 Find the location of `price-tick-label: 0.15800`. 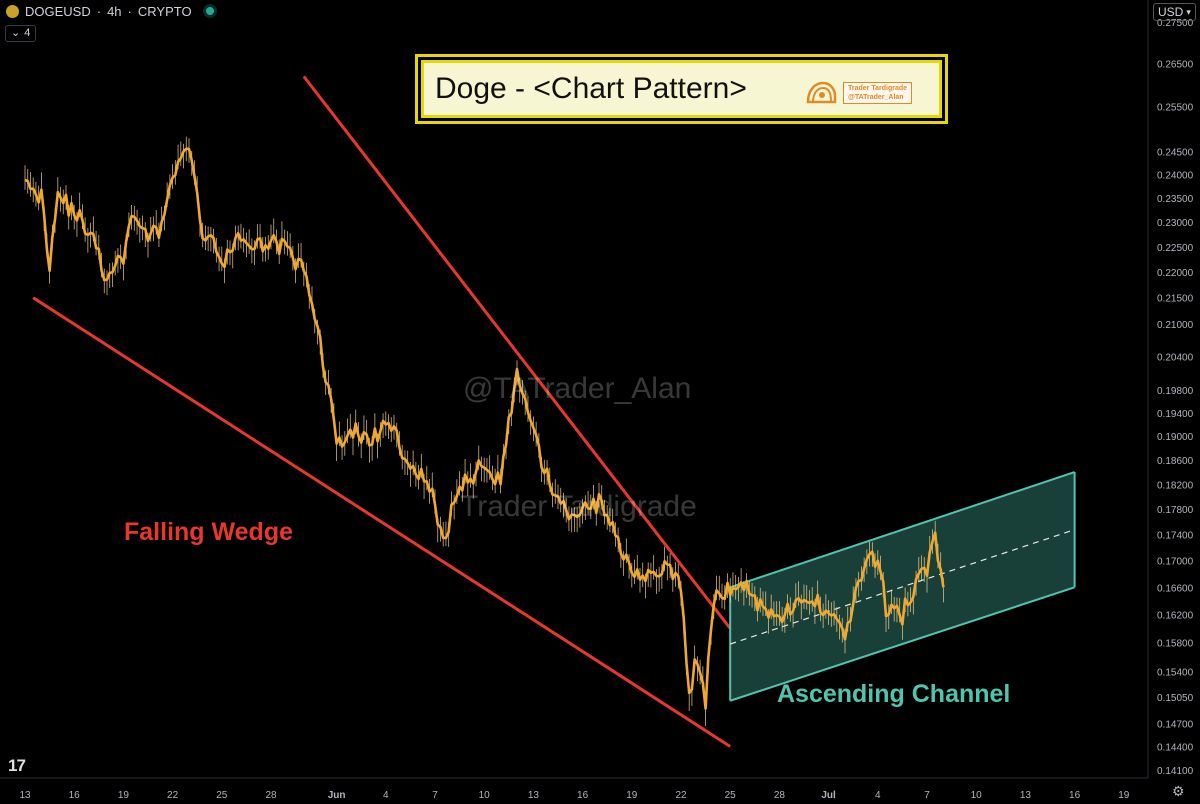

price-tick-label: 0.15800 is located at coordinates (1175, 644).